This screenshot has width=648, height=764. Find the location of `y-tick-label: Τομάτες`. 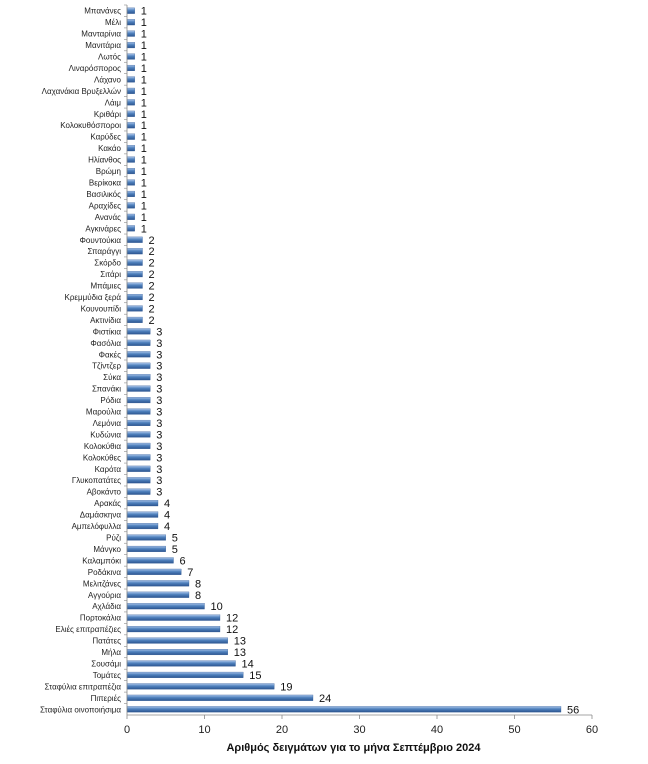

y-tick-label: Τομάτες is located at coordinates (107, 675).